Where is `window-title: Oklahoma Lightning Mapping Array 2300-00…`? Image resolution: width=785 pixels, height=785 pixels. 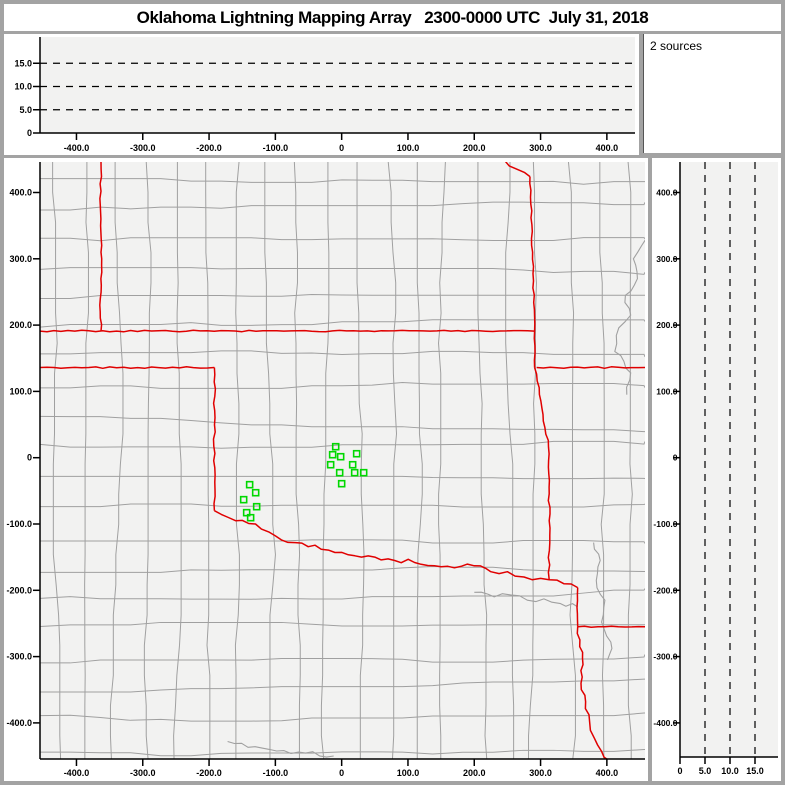
window-title: Oklahoma Lightning Mapping Array 2300-00… is located at coordinates (392, 17).